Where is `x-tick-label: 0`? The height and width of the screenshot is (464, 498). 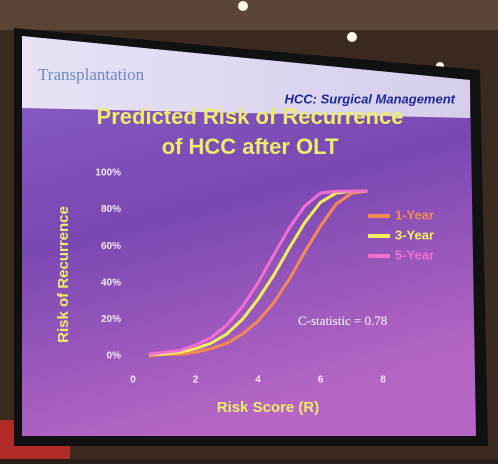 x-tick-label: 0 is located at coordinates (133, 380).